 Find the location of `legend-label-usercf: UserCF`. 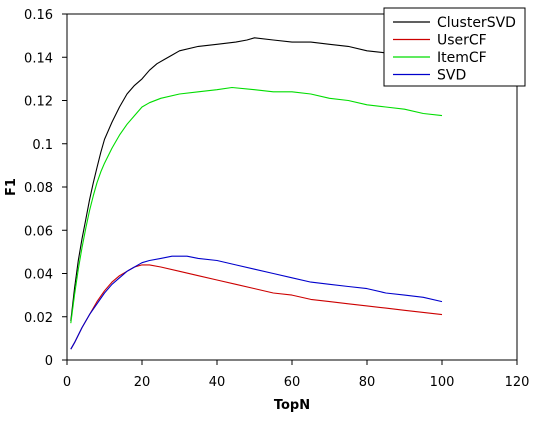

legend-label-usercf: UserCF is located at coordinates (462, 41).